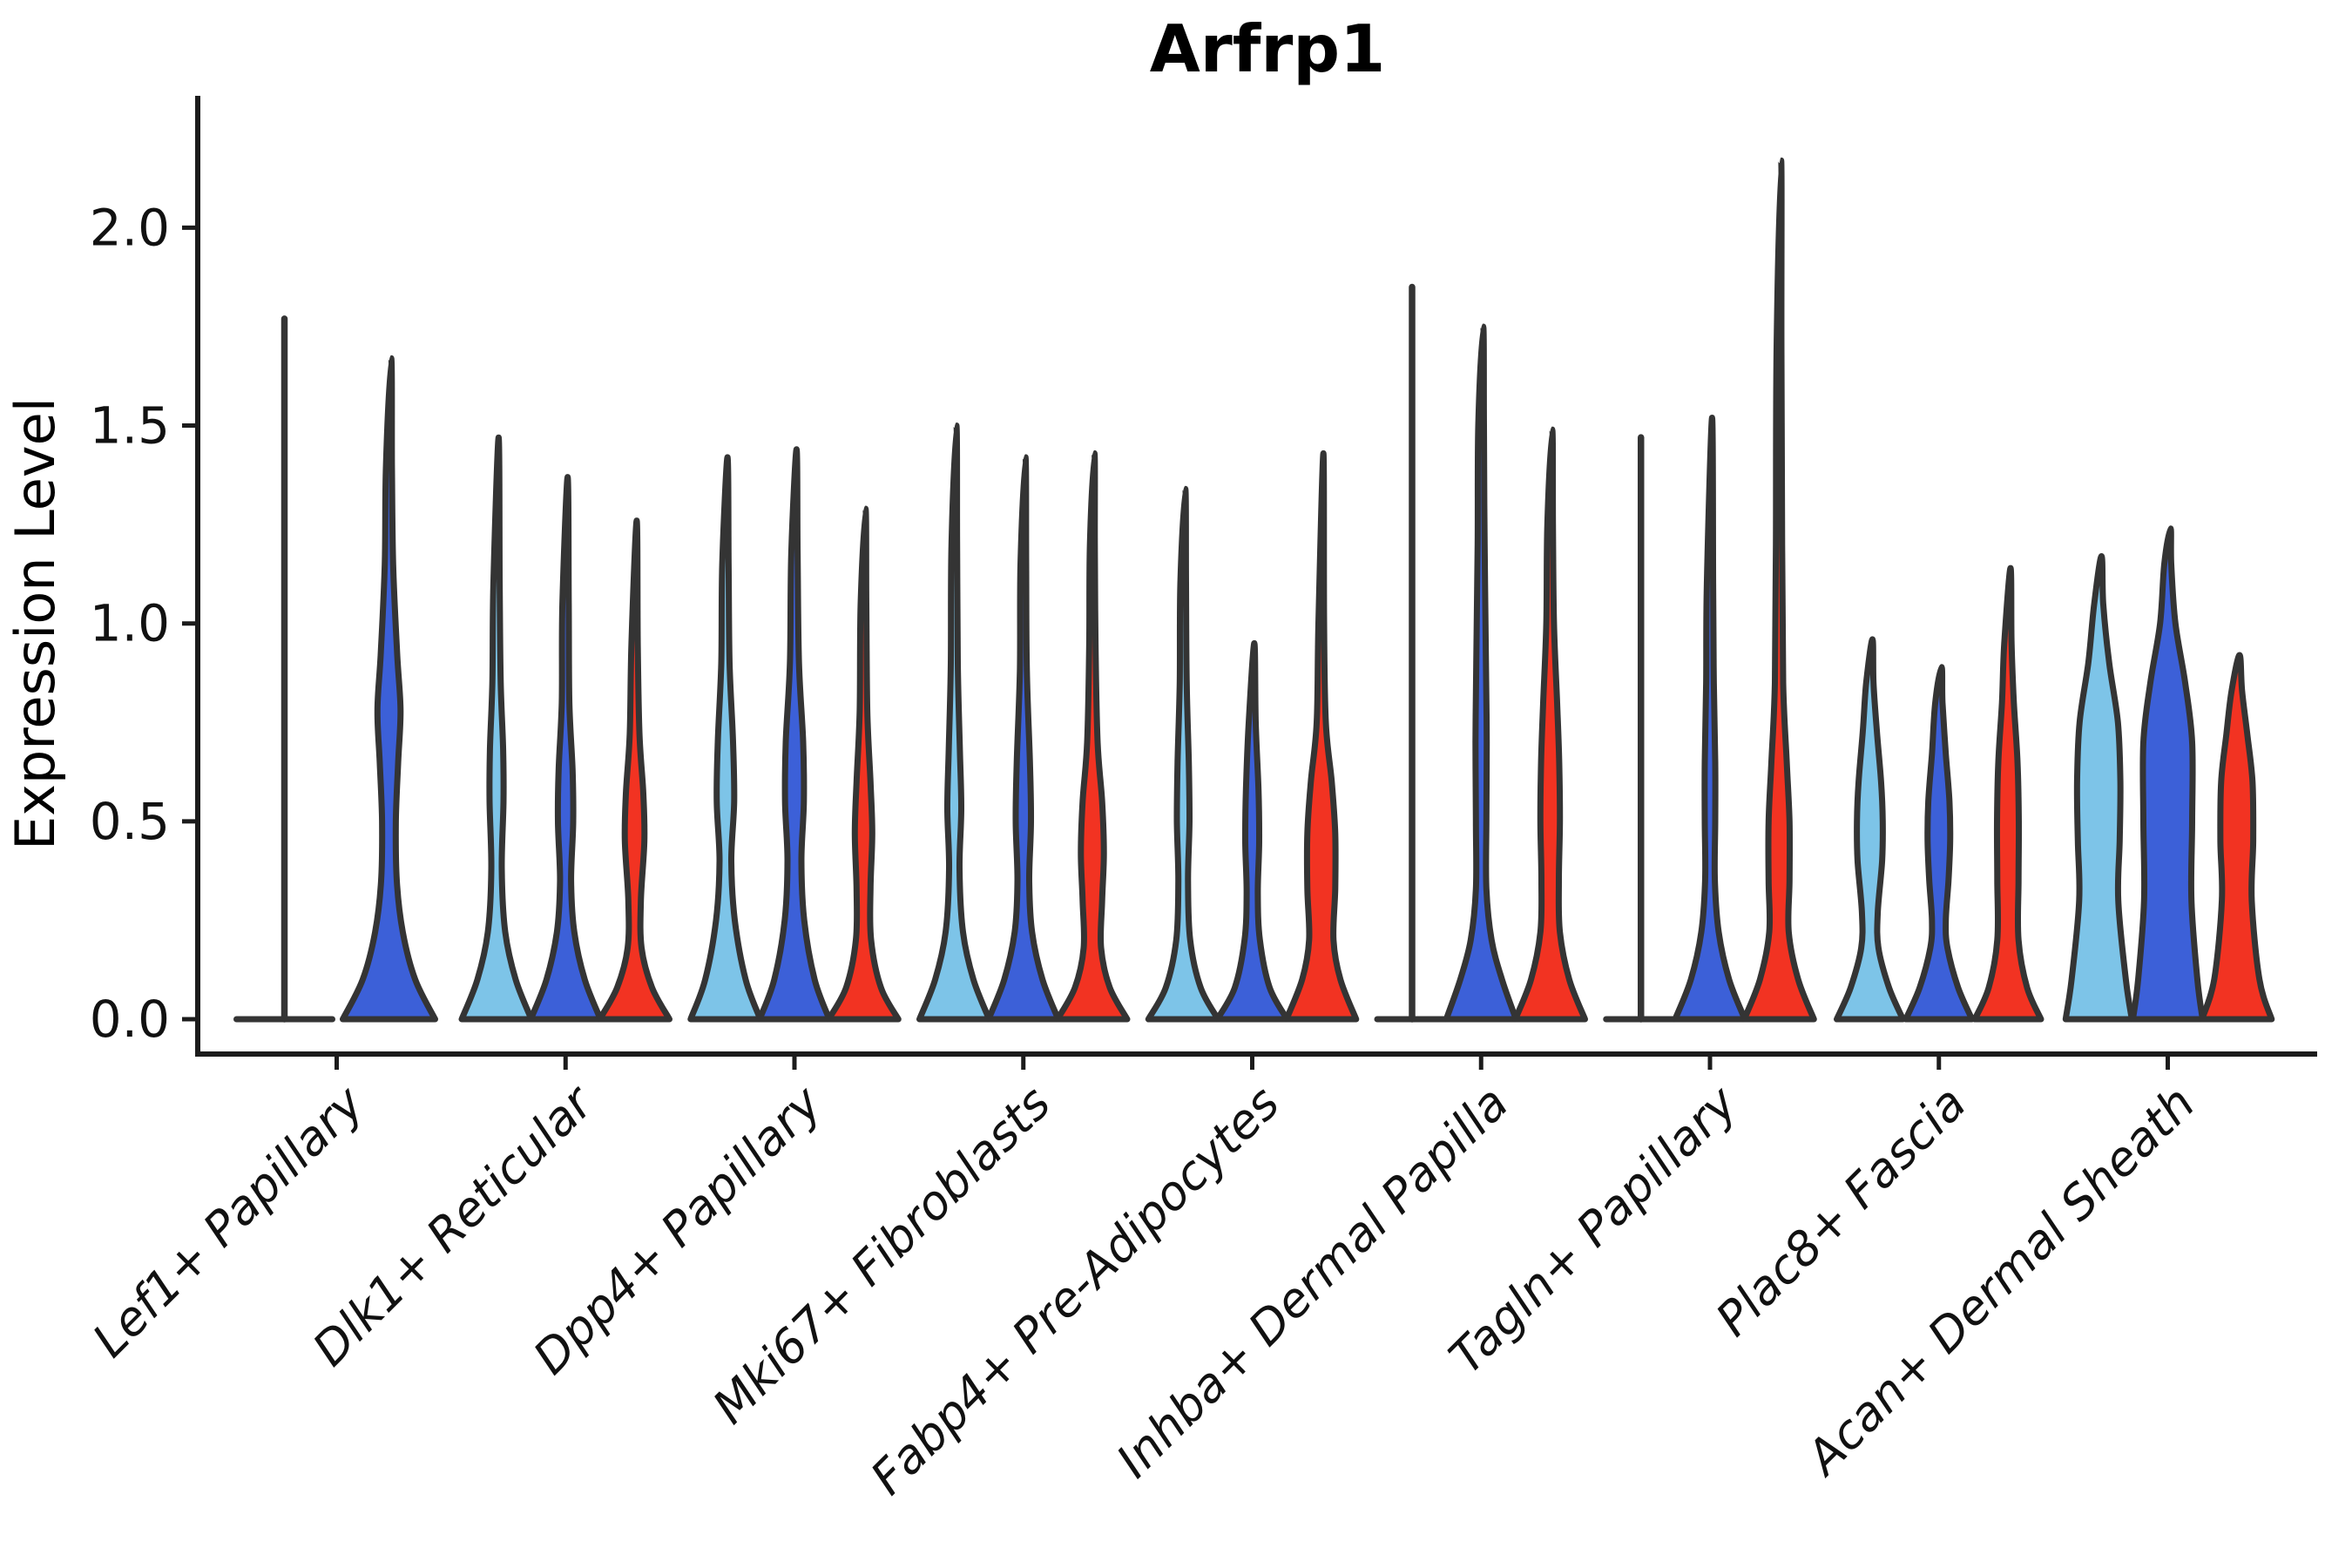  I want to click on y-tick-label: 2.0, so click(130, 228).